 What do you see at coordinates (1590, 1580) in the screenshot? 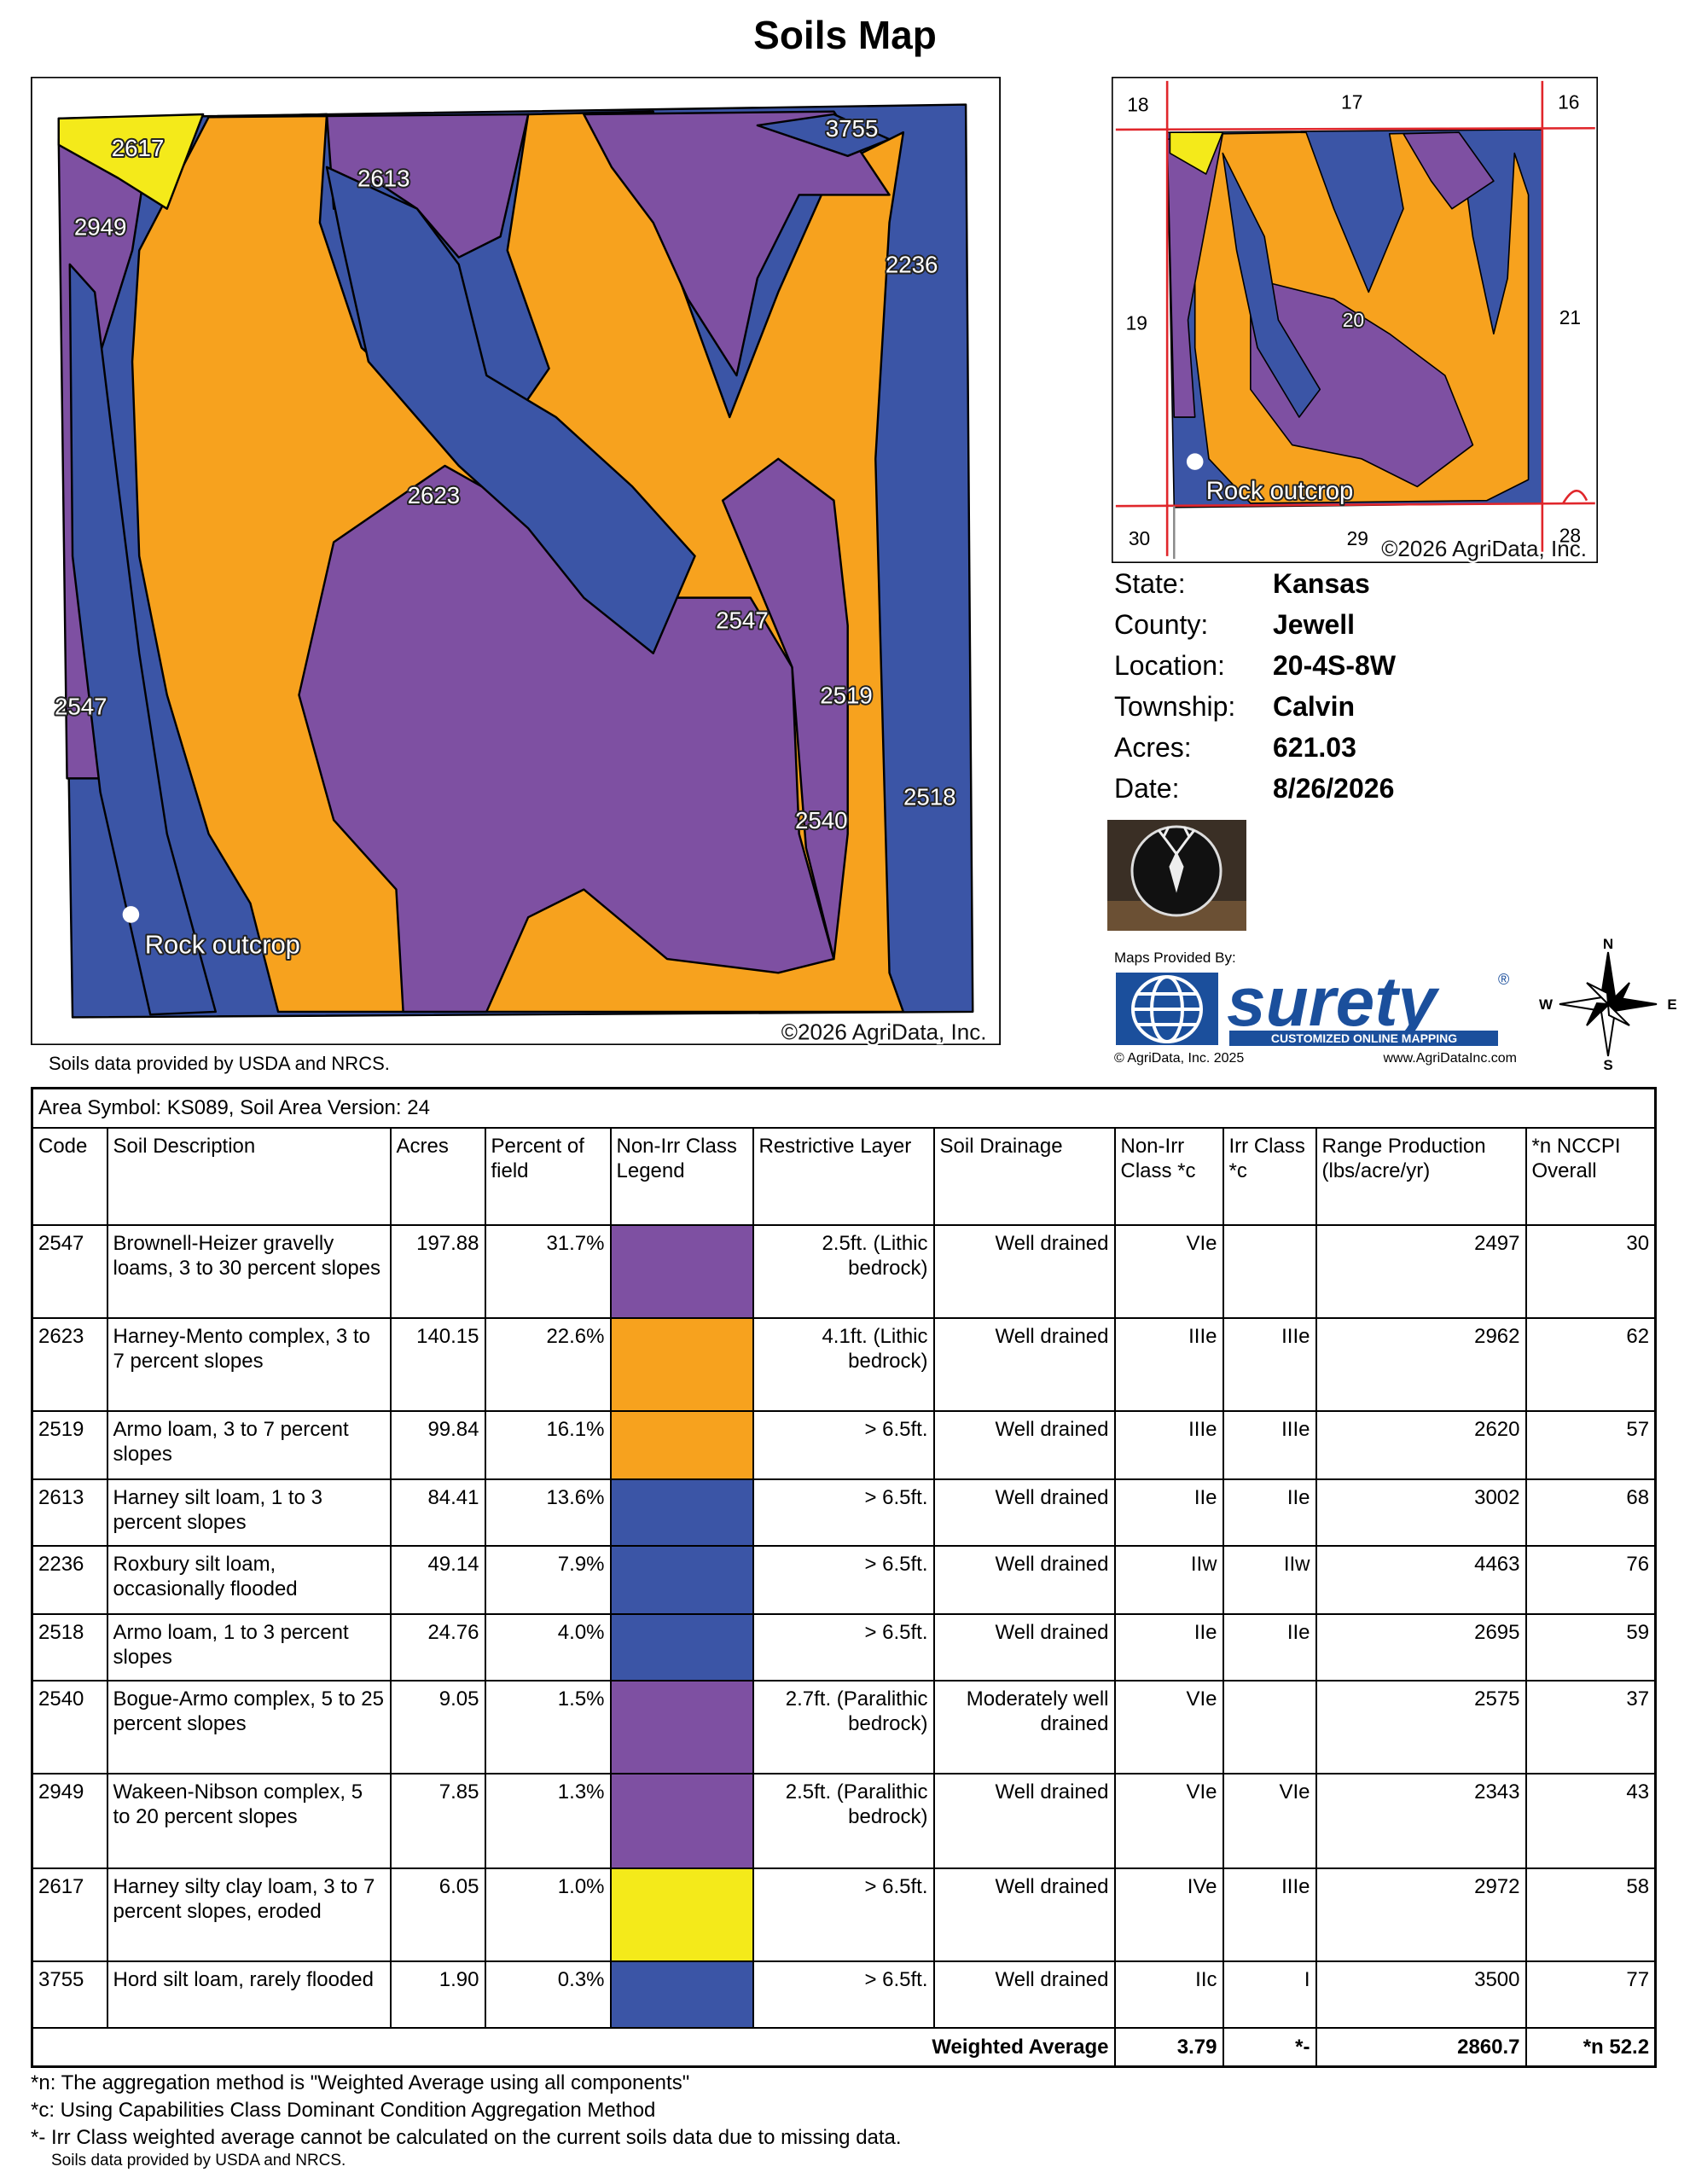
I see `table-cell: 76` at bounding box center [1590, 1580].